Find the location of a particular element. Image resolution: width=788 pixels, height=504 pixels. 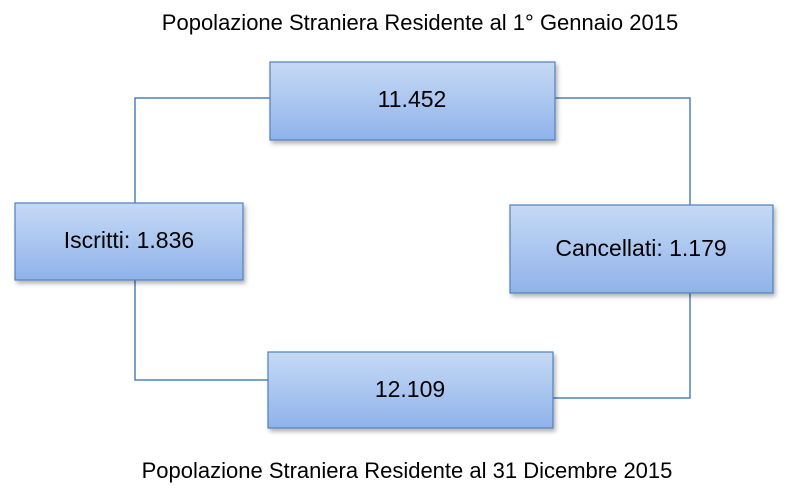

node-label: 12.109 is located at coordinates (410, 389).